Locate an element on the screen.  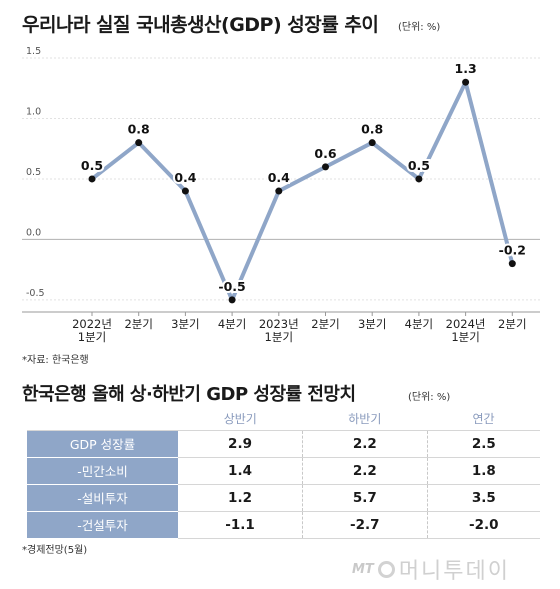
table-header-row: 상반기 하반기 연간 is located at coordinates (283, 418).